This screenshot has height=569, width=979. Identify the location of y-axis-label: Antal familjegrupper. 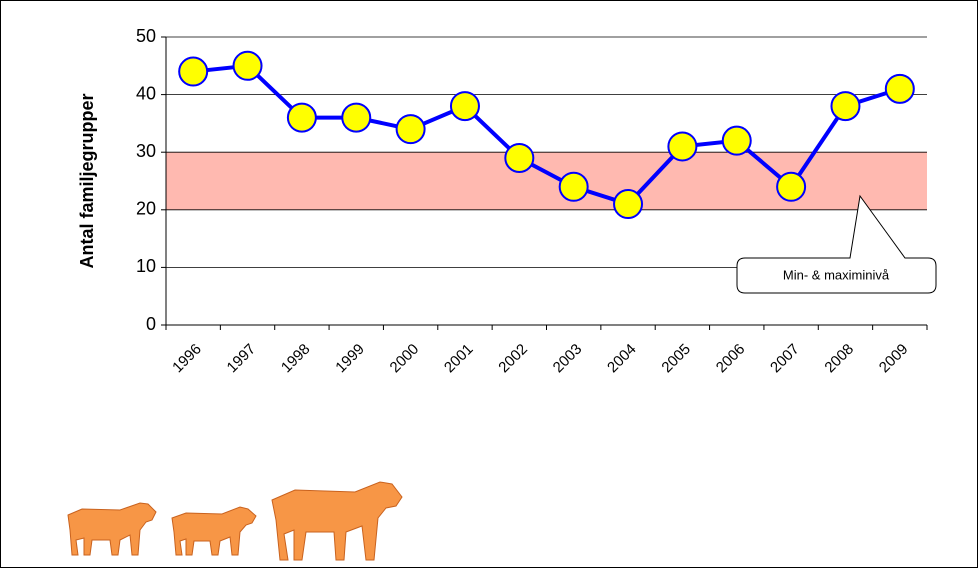
(87, 180).